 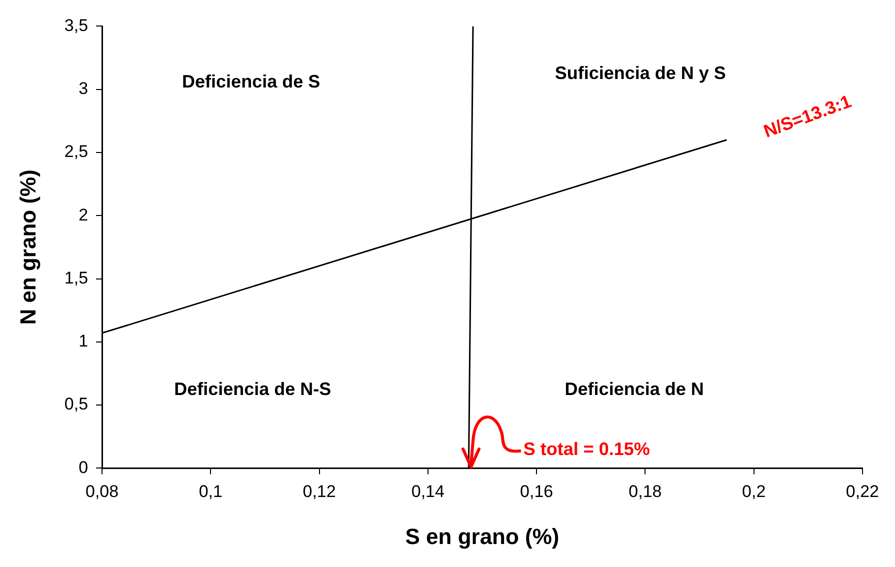 I want to click on annotation: Deficiencia de S, so click(x=251, y=82).